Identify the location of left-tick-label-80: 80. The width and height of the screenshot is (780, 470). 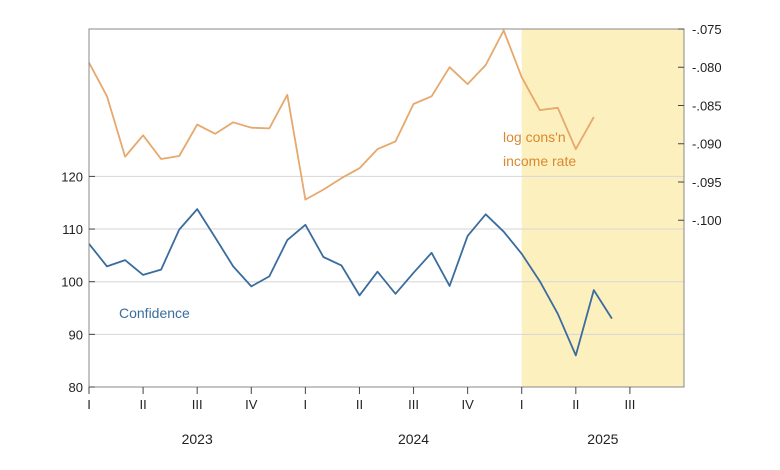
(76, 387).